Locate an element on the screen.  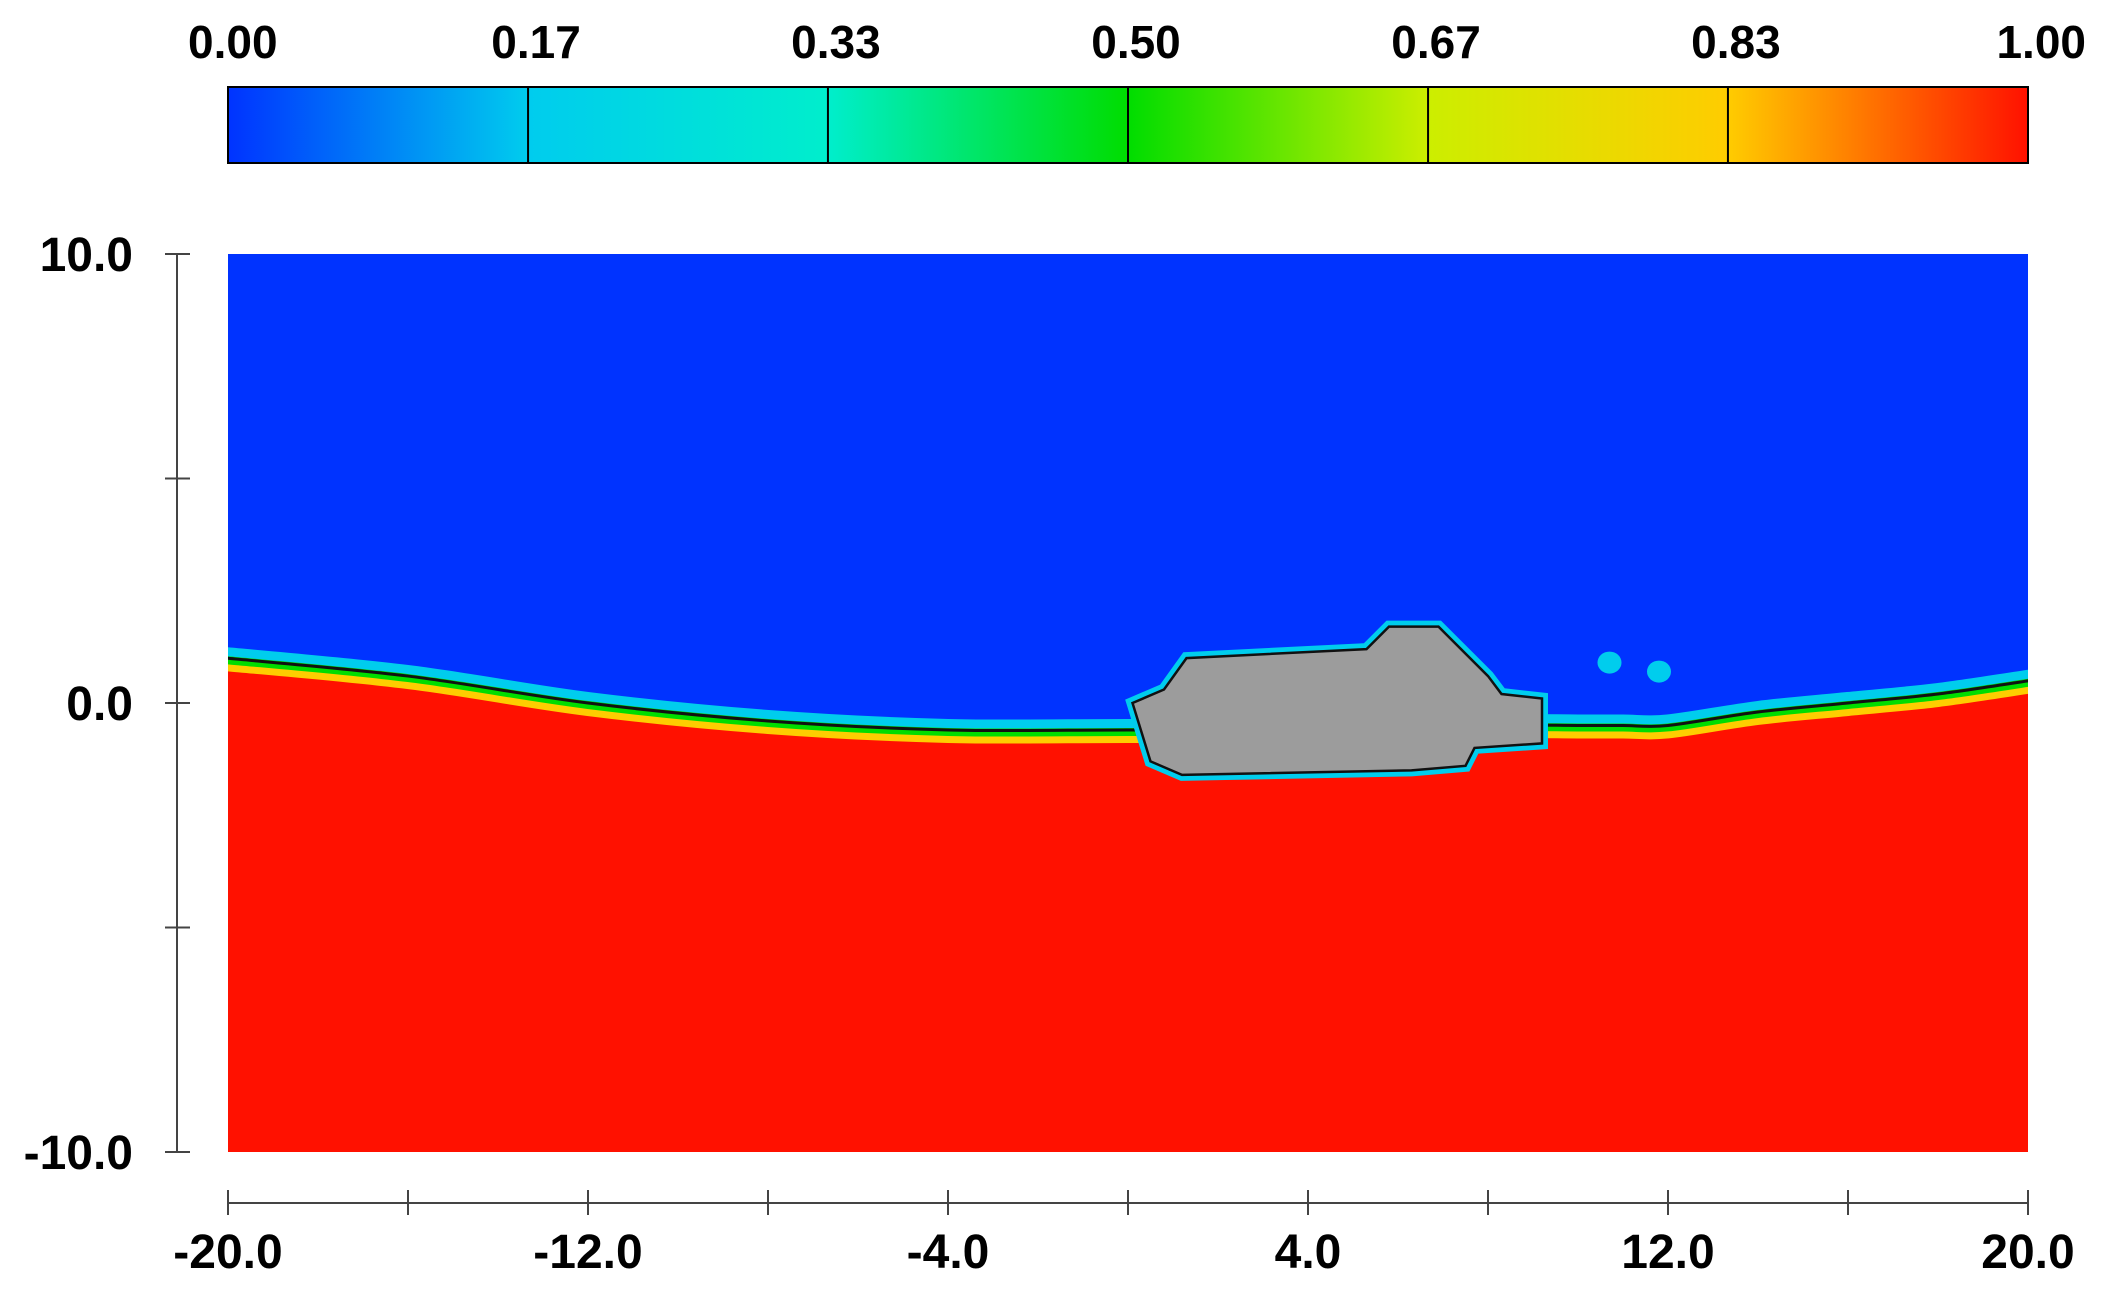
y-tick-label: 0.0 is located at coordinates (99, 704).